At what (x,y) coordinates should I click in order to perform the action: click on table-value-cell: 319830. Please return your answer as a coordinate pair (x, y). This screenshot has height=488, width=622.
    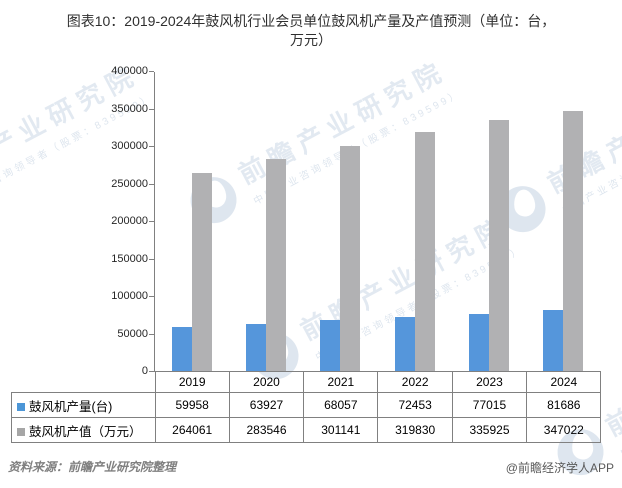
    Looking at the image, I should click on (415, 430).